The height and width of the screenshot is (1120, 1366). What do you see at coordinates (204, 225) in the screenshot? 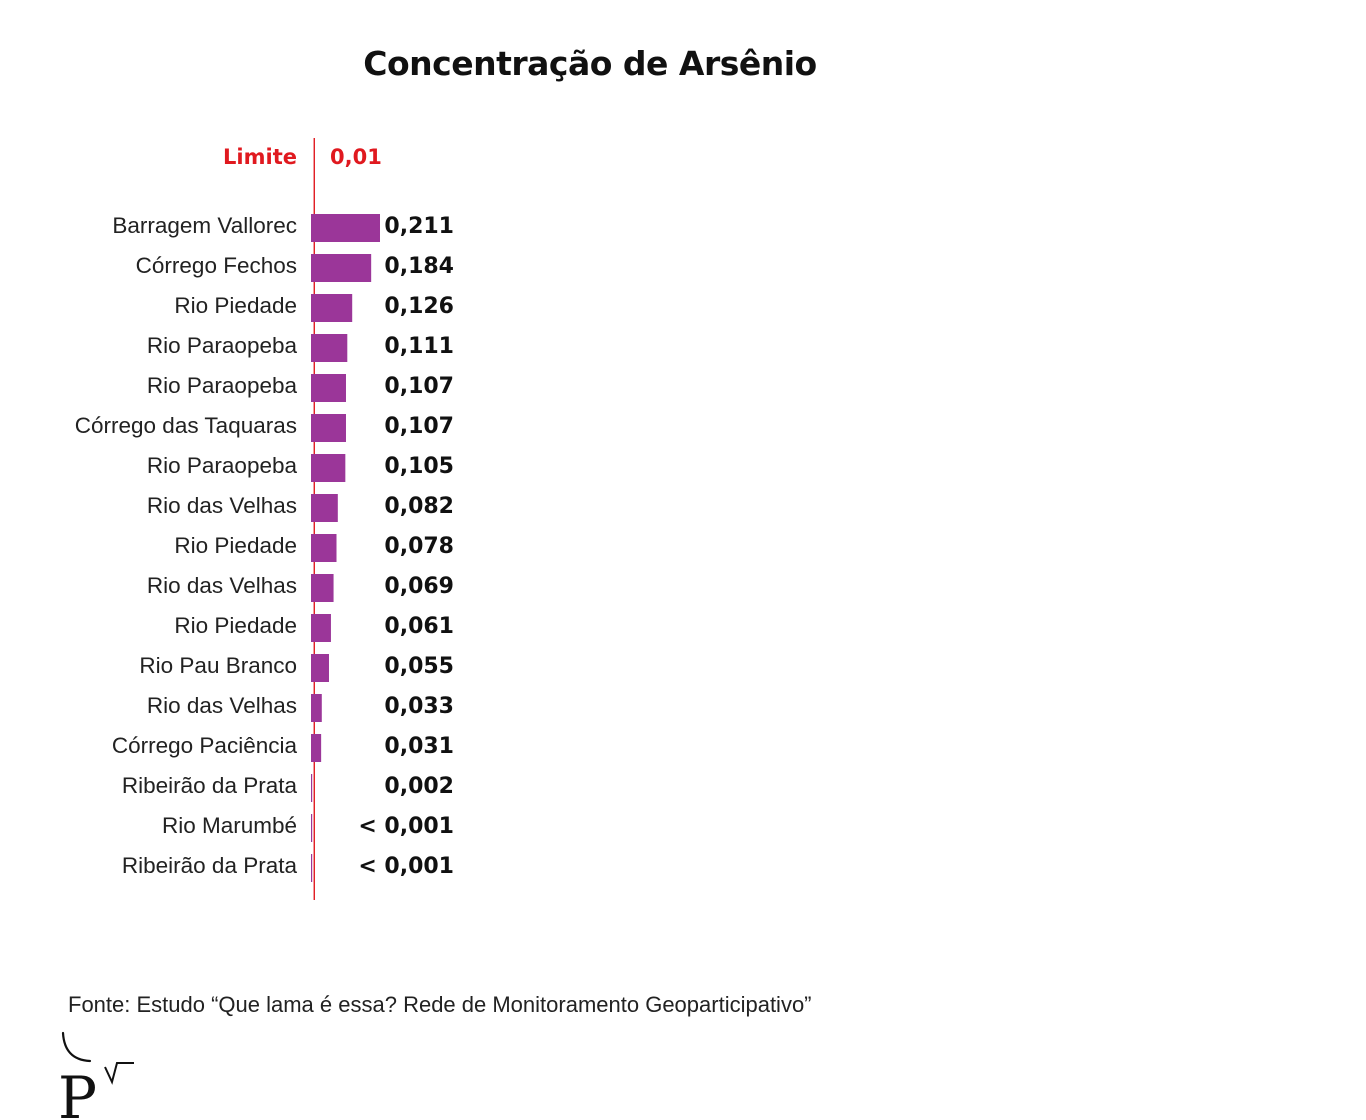
I see `category-label: Barragem Vallorec` at bounding box center [204, 225].